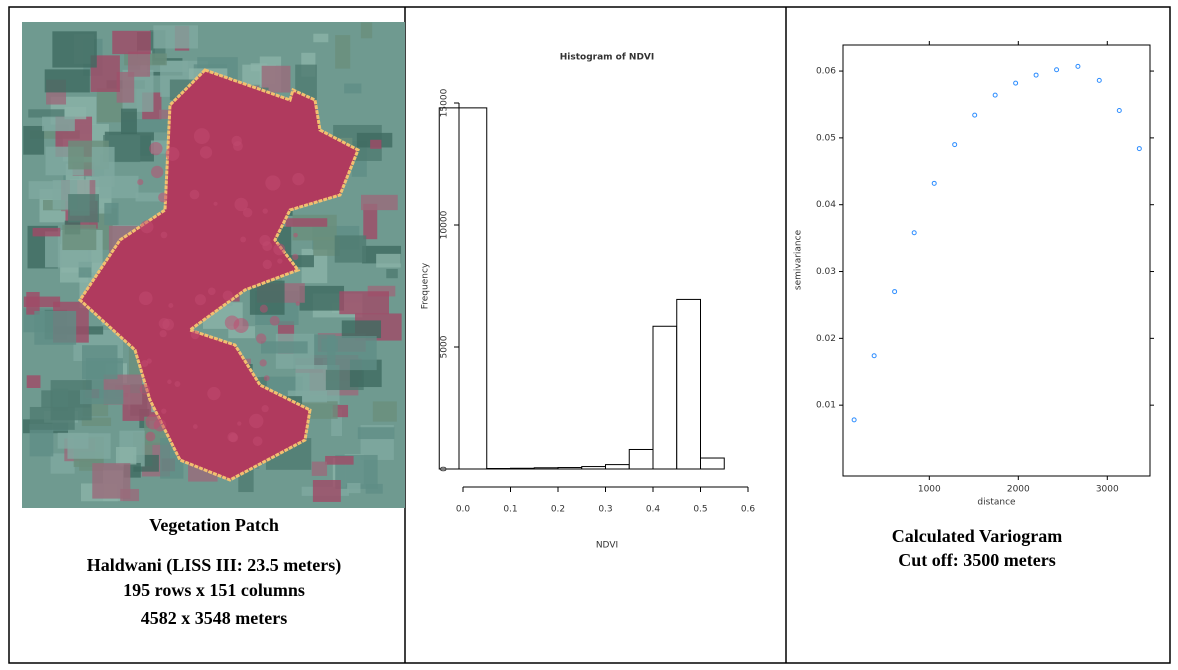 The height and width of the screenshot is (670, 1178). I want to click on y-axis-label: semivariance, so click(799, 259).